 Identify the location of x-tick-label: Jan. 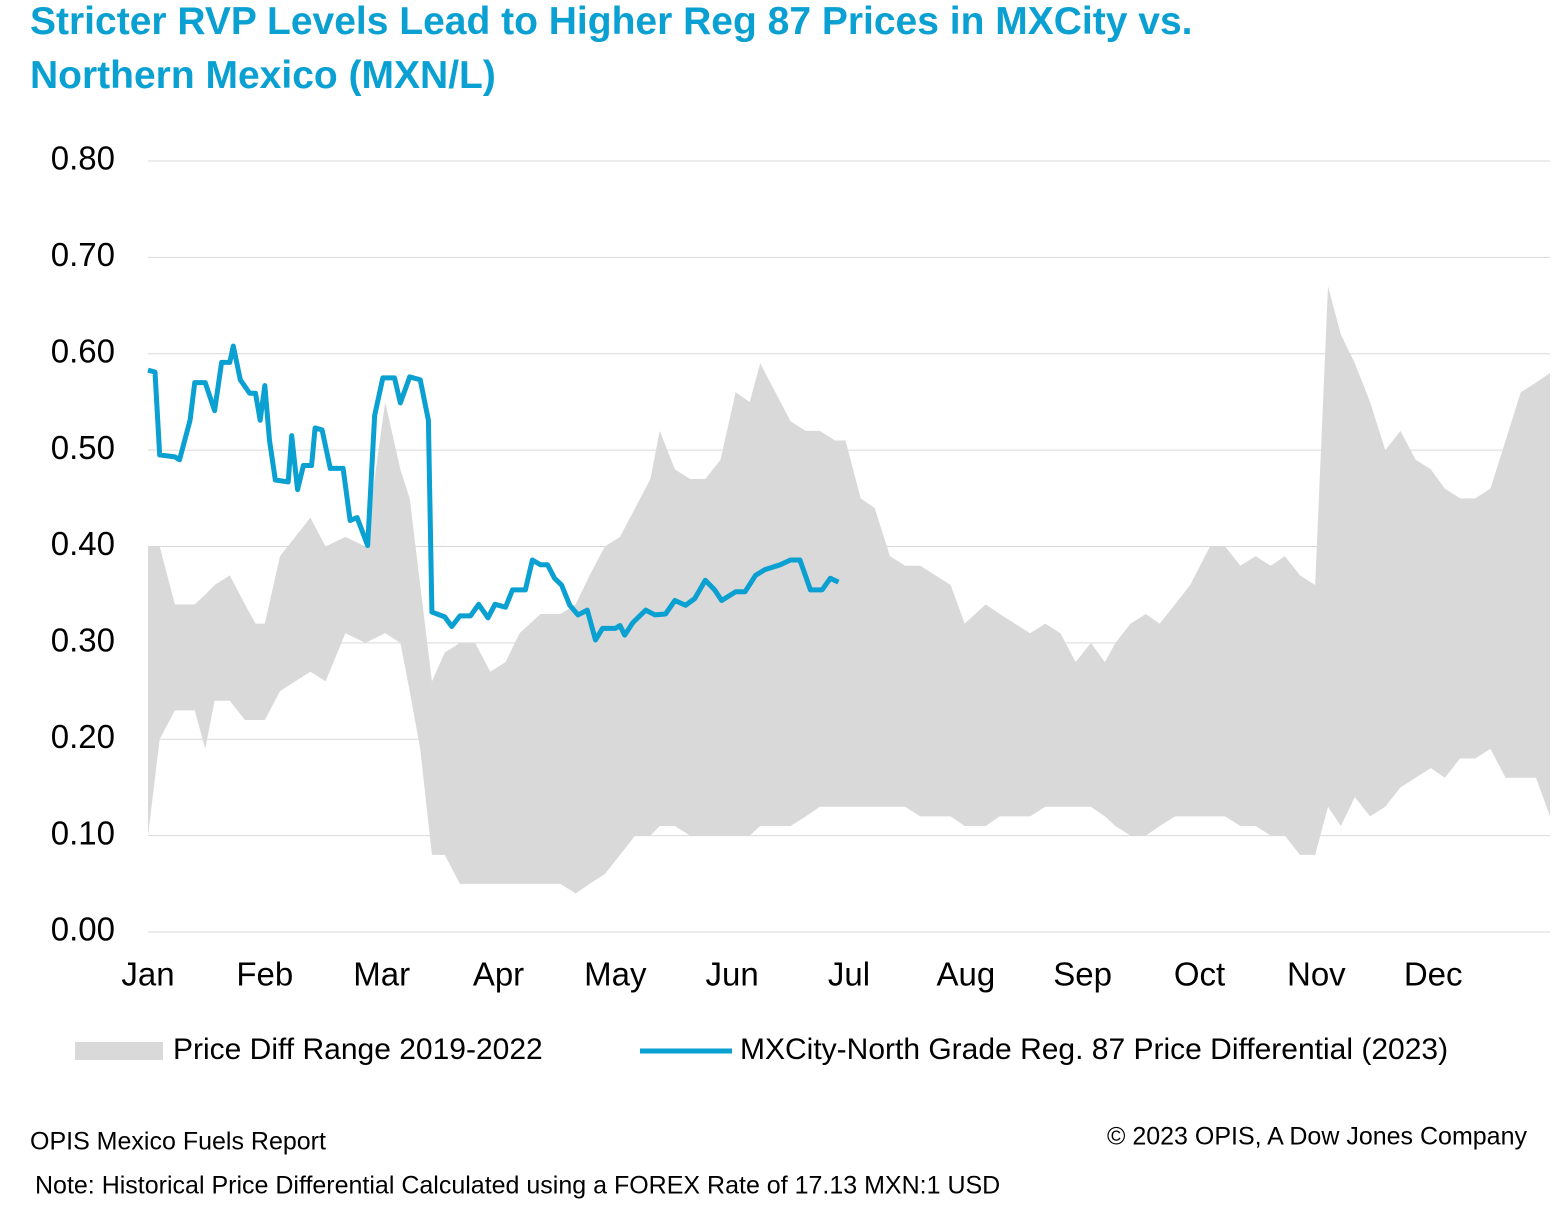
(147, 974).